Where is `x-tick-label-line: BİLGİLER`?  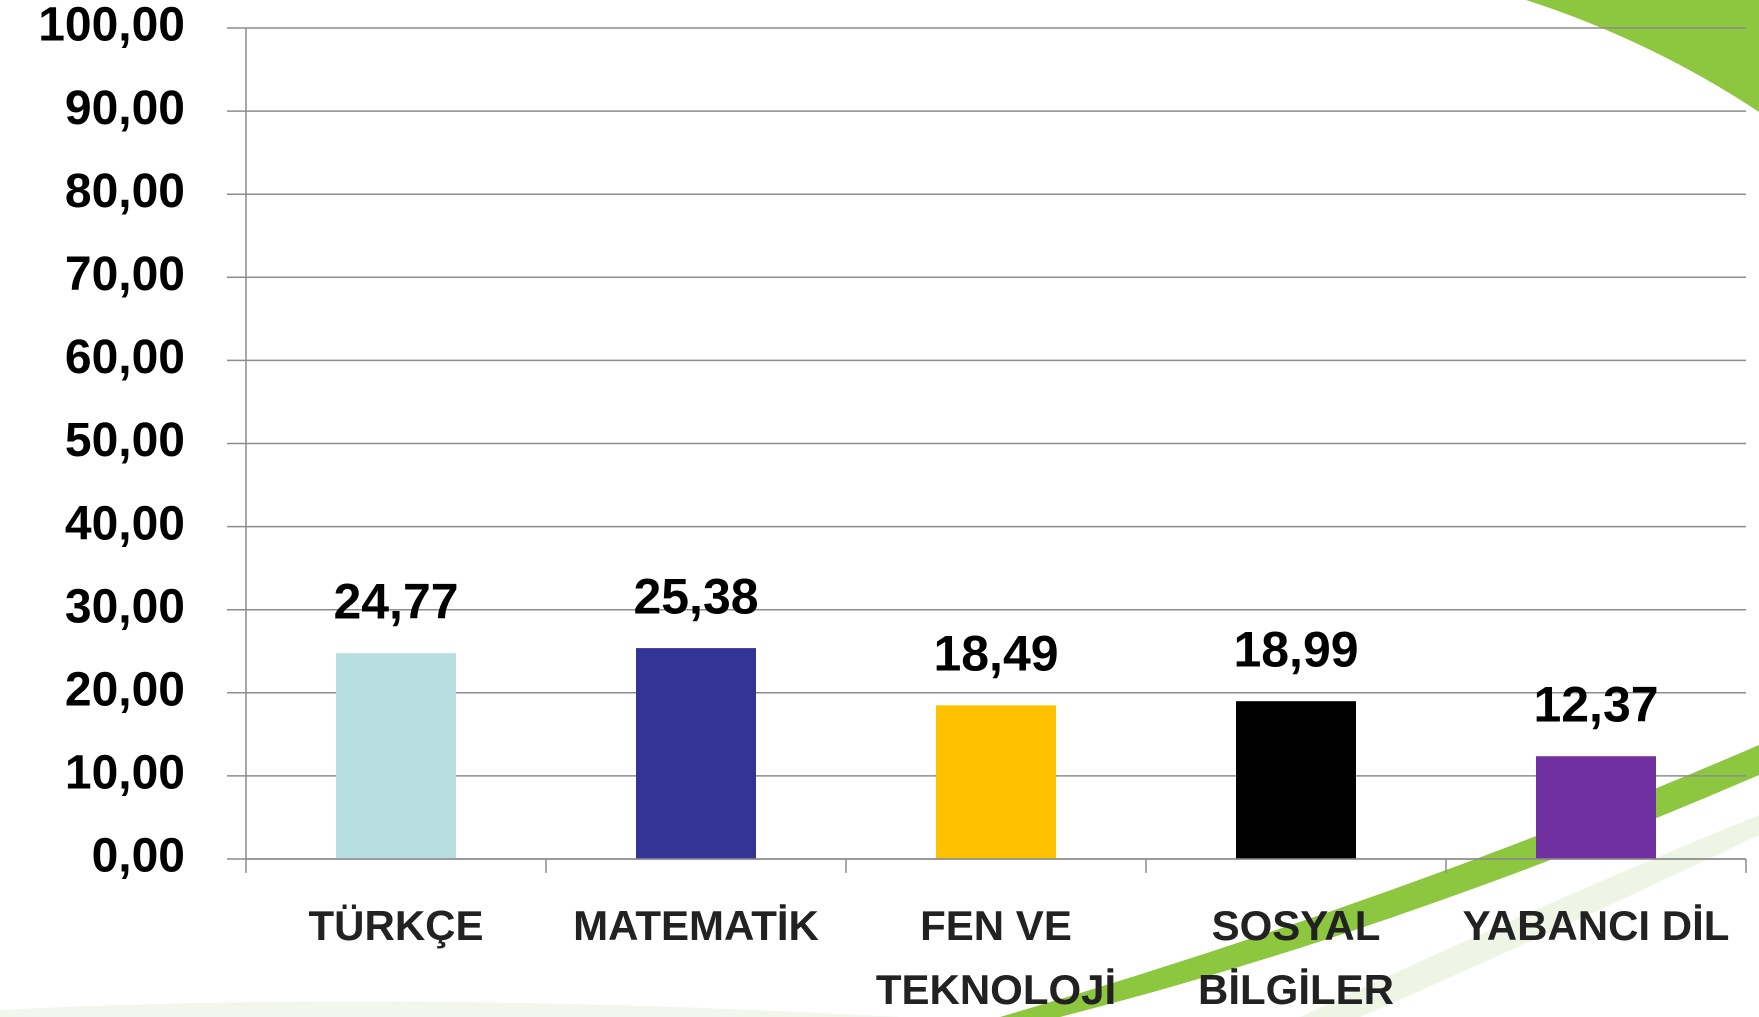 x-tick-label-line: BİLGİLER is located at coordinates (1296, 989).